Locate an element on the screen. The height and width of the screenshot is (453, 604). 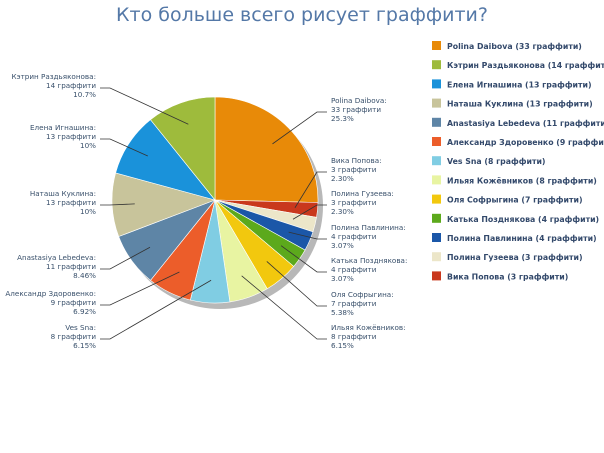
slice-label-оля-софрыгина-percent: 5.38% is located at coordinates (342, 312).